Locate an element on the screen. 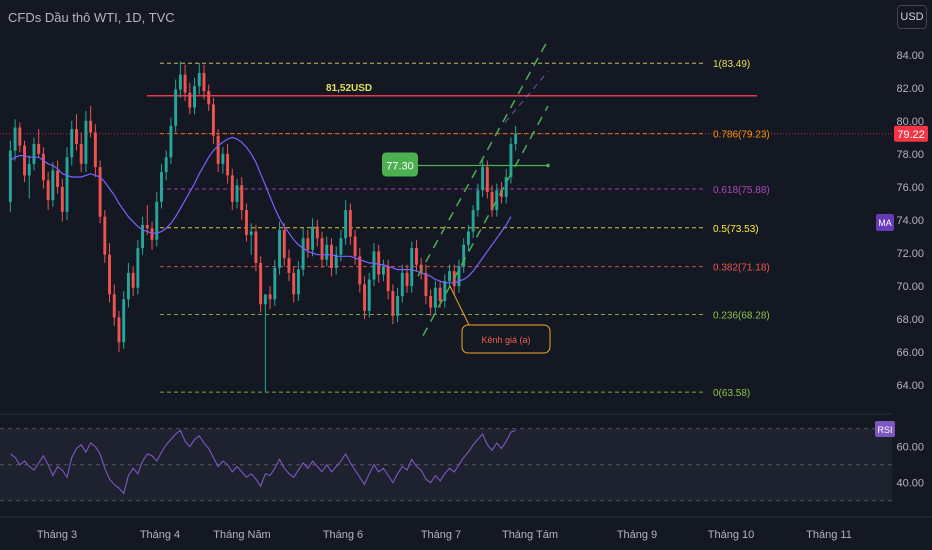 Image resolution: width=932 pixels, height=550 pixels. ma-axis-badge is located at coordinates (885, 222).